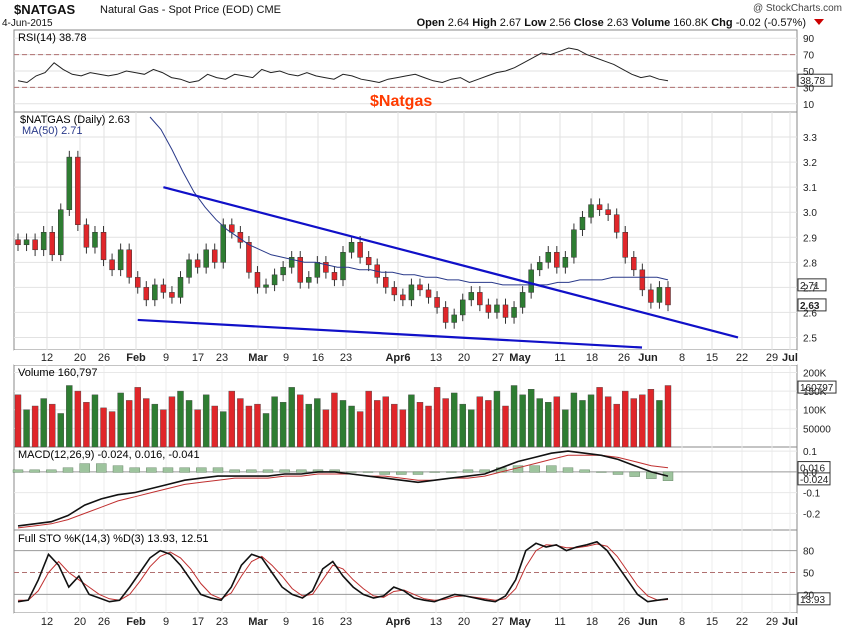  I want to click on volume-ytick-1: 150K, so click(815, 392).